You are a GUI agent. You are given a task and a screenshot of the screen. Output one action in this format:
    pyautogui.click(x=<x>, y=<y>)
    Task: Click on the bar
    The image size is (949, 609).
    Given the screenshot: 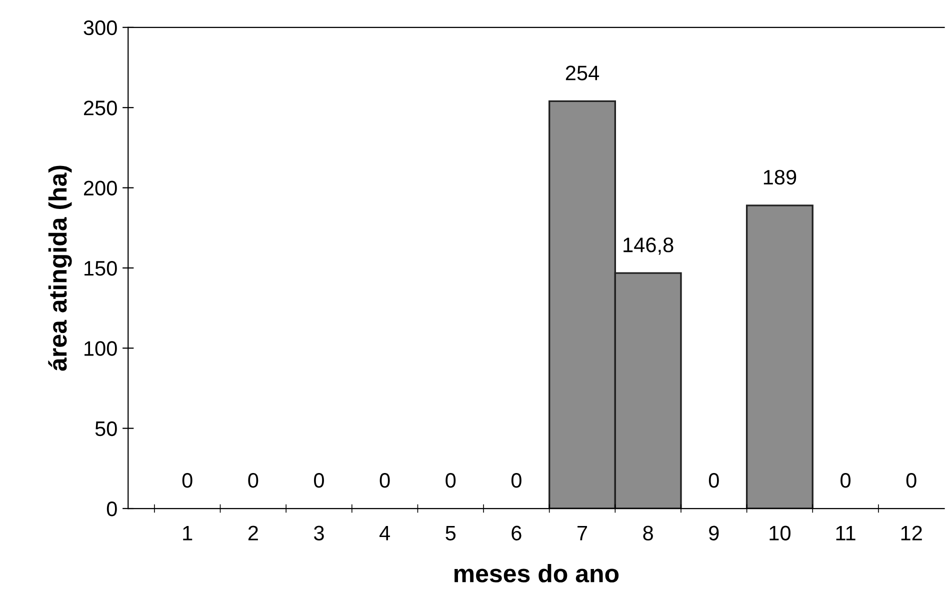 What is the action you would take?
    pyautogui.click(x=780, y=356)
    